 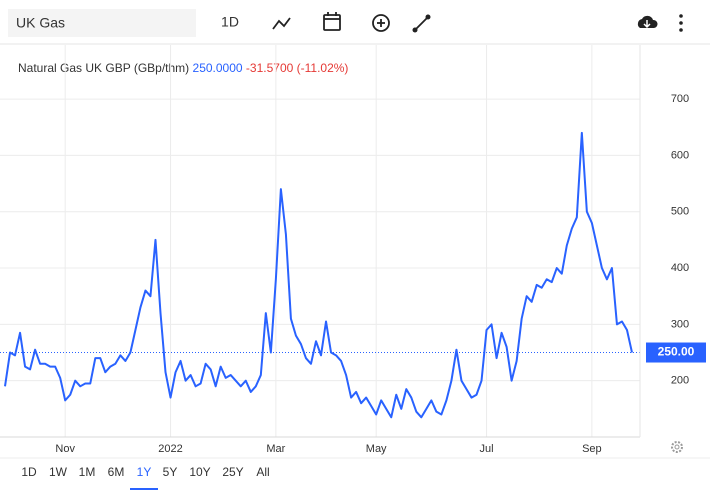 What do you see at coordinates (332, 21) in the screenshot?
I see `calendar-icon` at bounding box center [332, 21].